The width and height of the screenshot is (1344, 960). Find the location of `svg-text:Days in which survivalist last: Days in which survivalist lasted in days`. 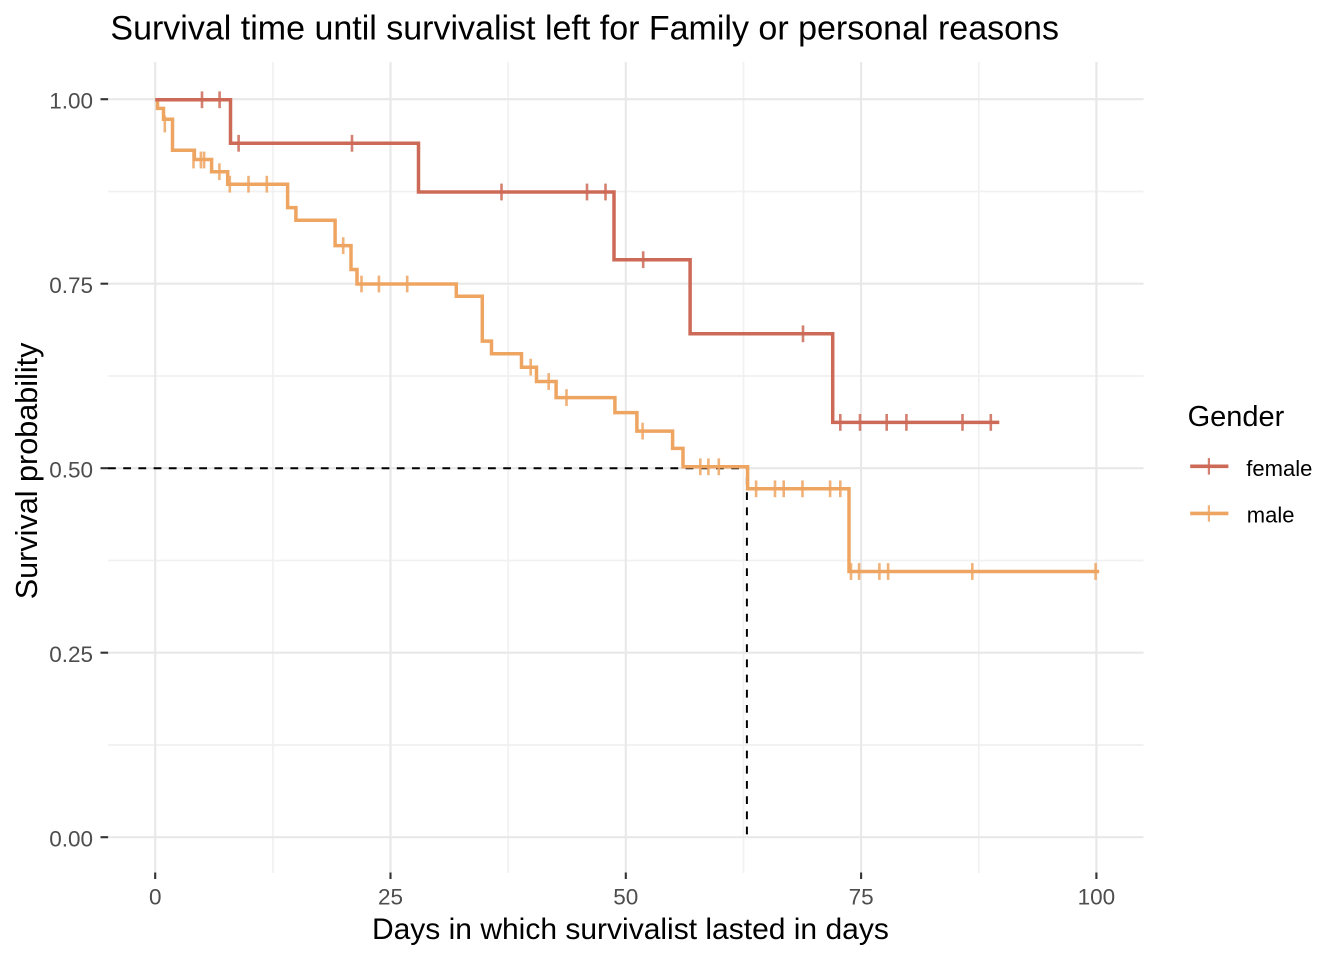

svg-text:Days in which survivalist last: Days in which survivalist lasted in days is located at coordinates (630, 929).